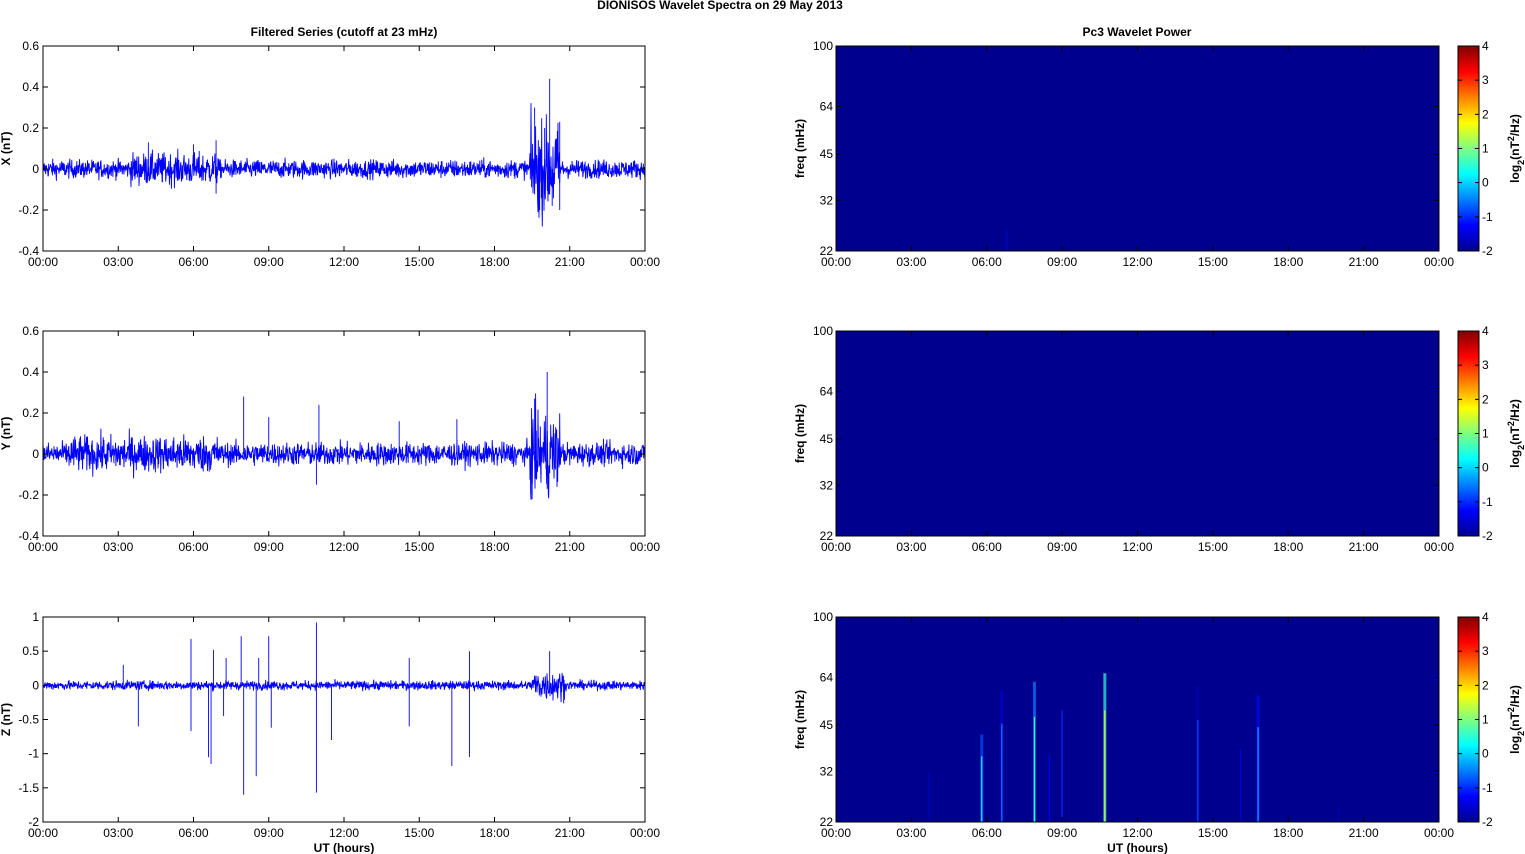  I want to click on y-tick-label: 0.5, so click(30, 651).